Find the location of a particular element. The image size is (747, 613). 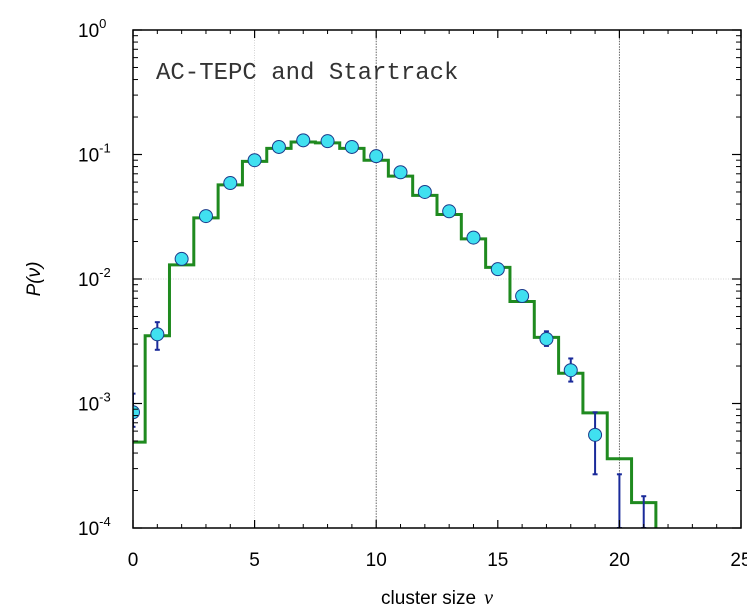

y-tick-exponent: 0 is located at coordinates (102, 23).